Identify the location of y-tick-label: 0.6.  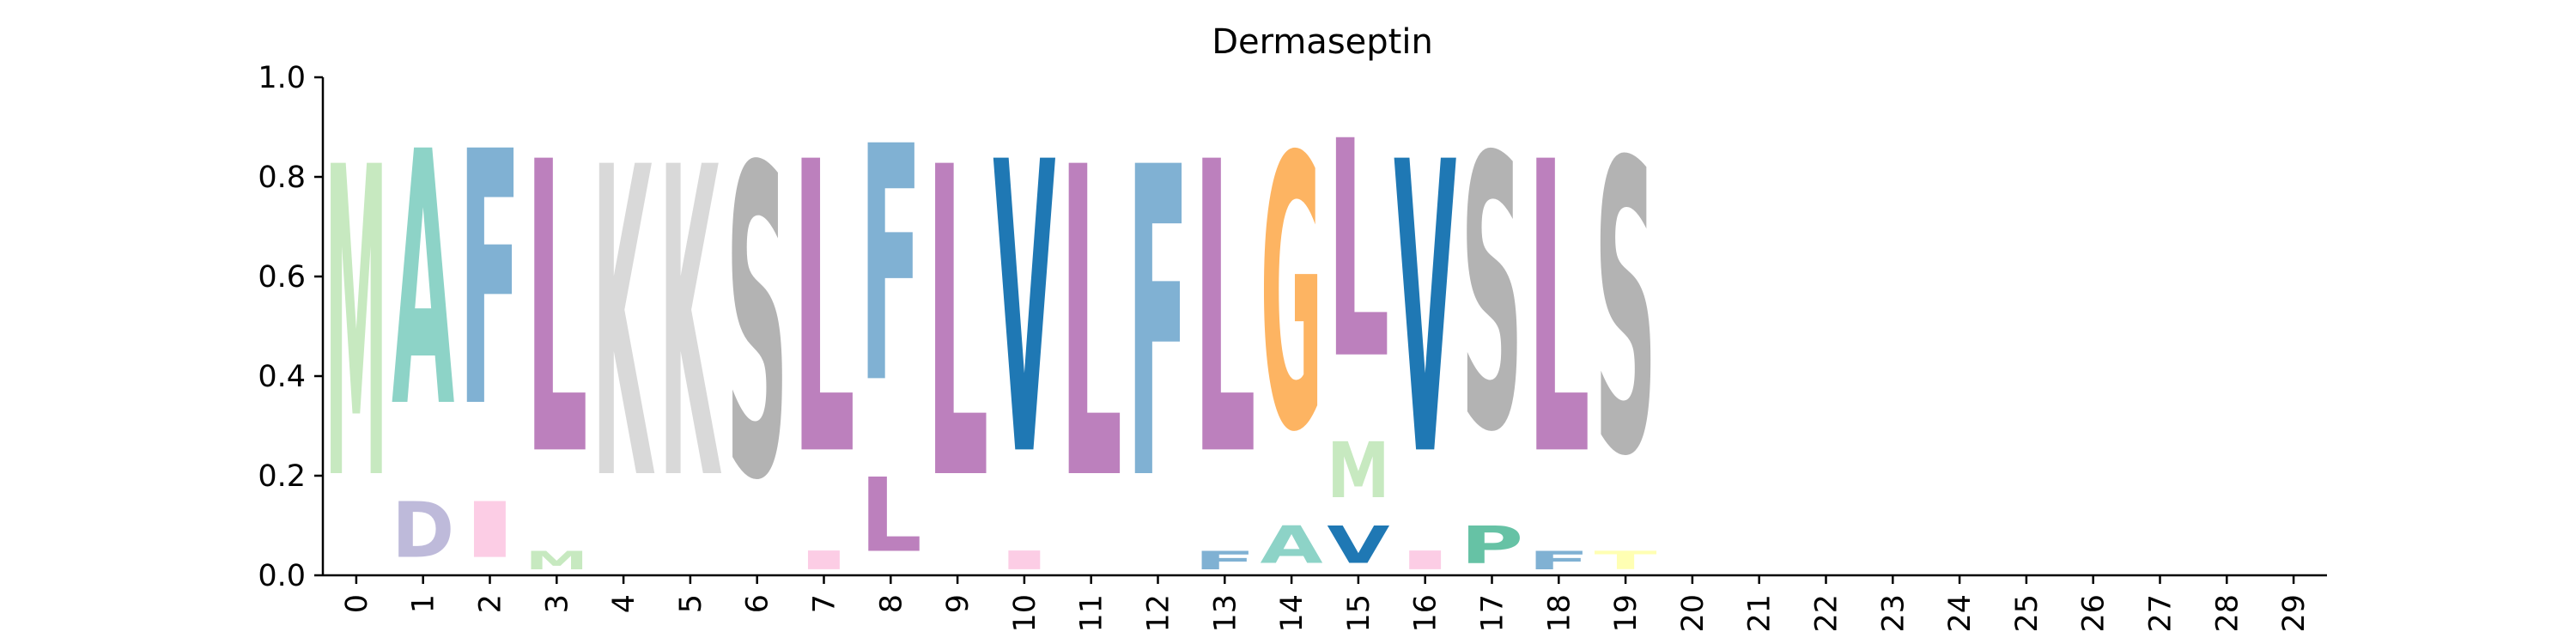
(282, 278).